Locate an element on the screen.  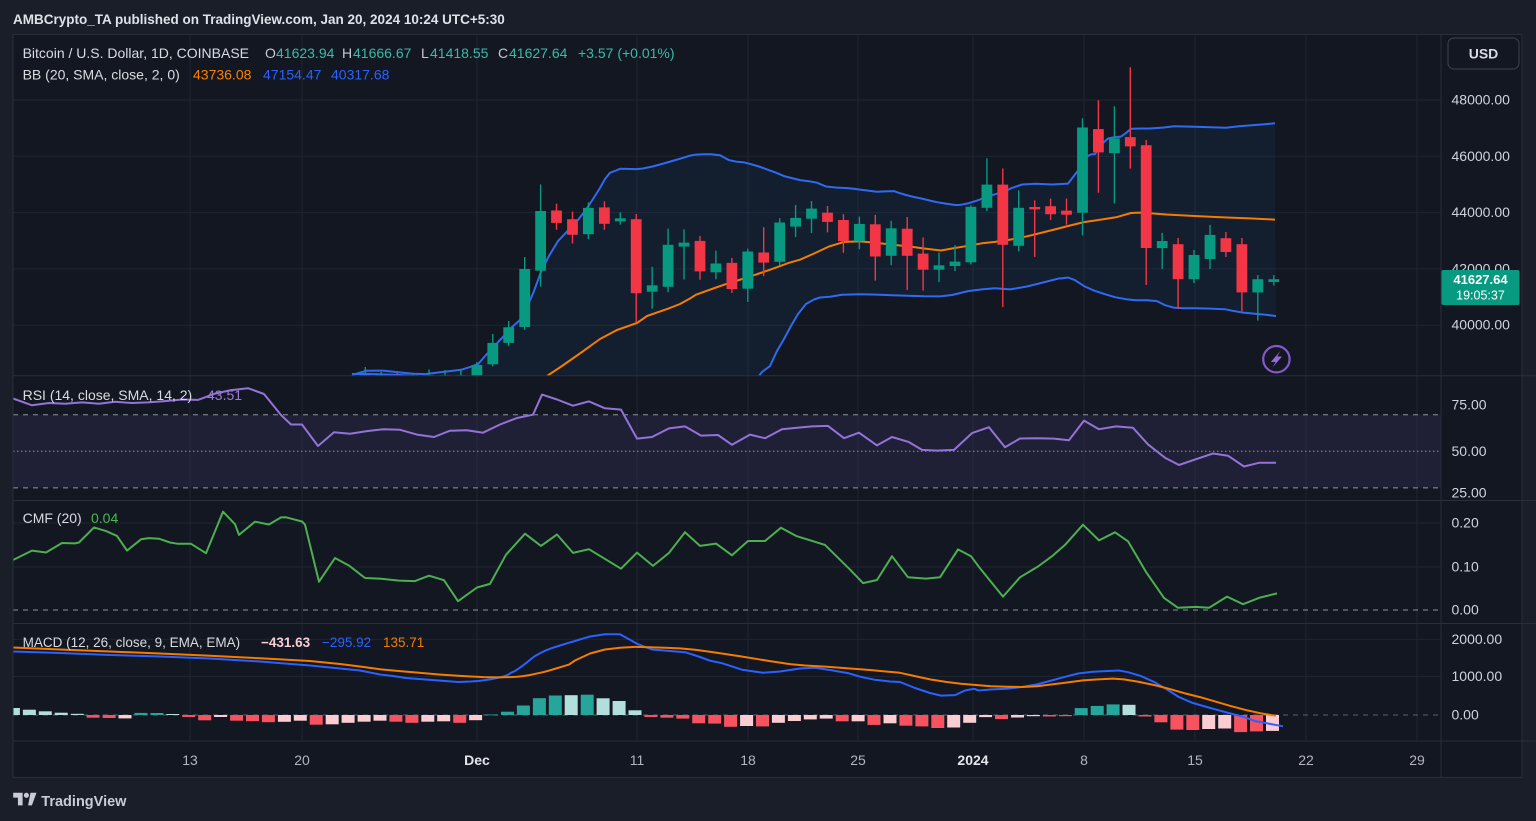
svg-text: BB (20, SMA, close, 2, 0) is located at coordinates (101, 75).